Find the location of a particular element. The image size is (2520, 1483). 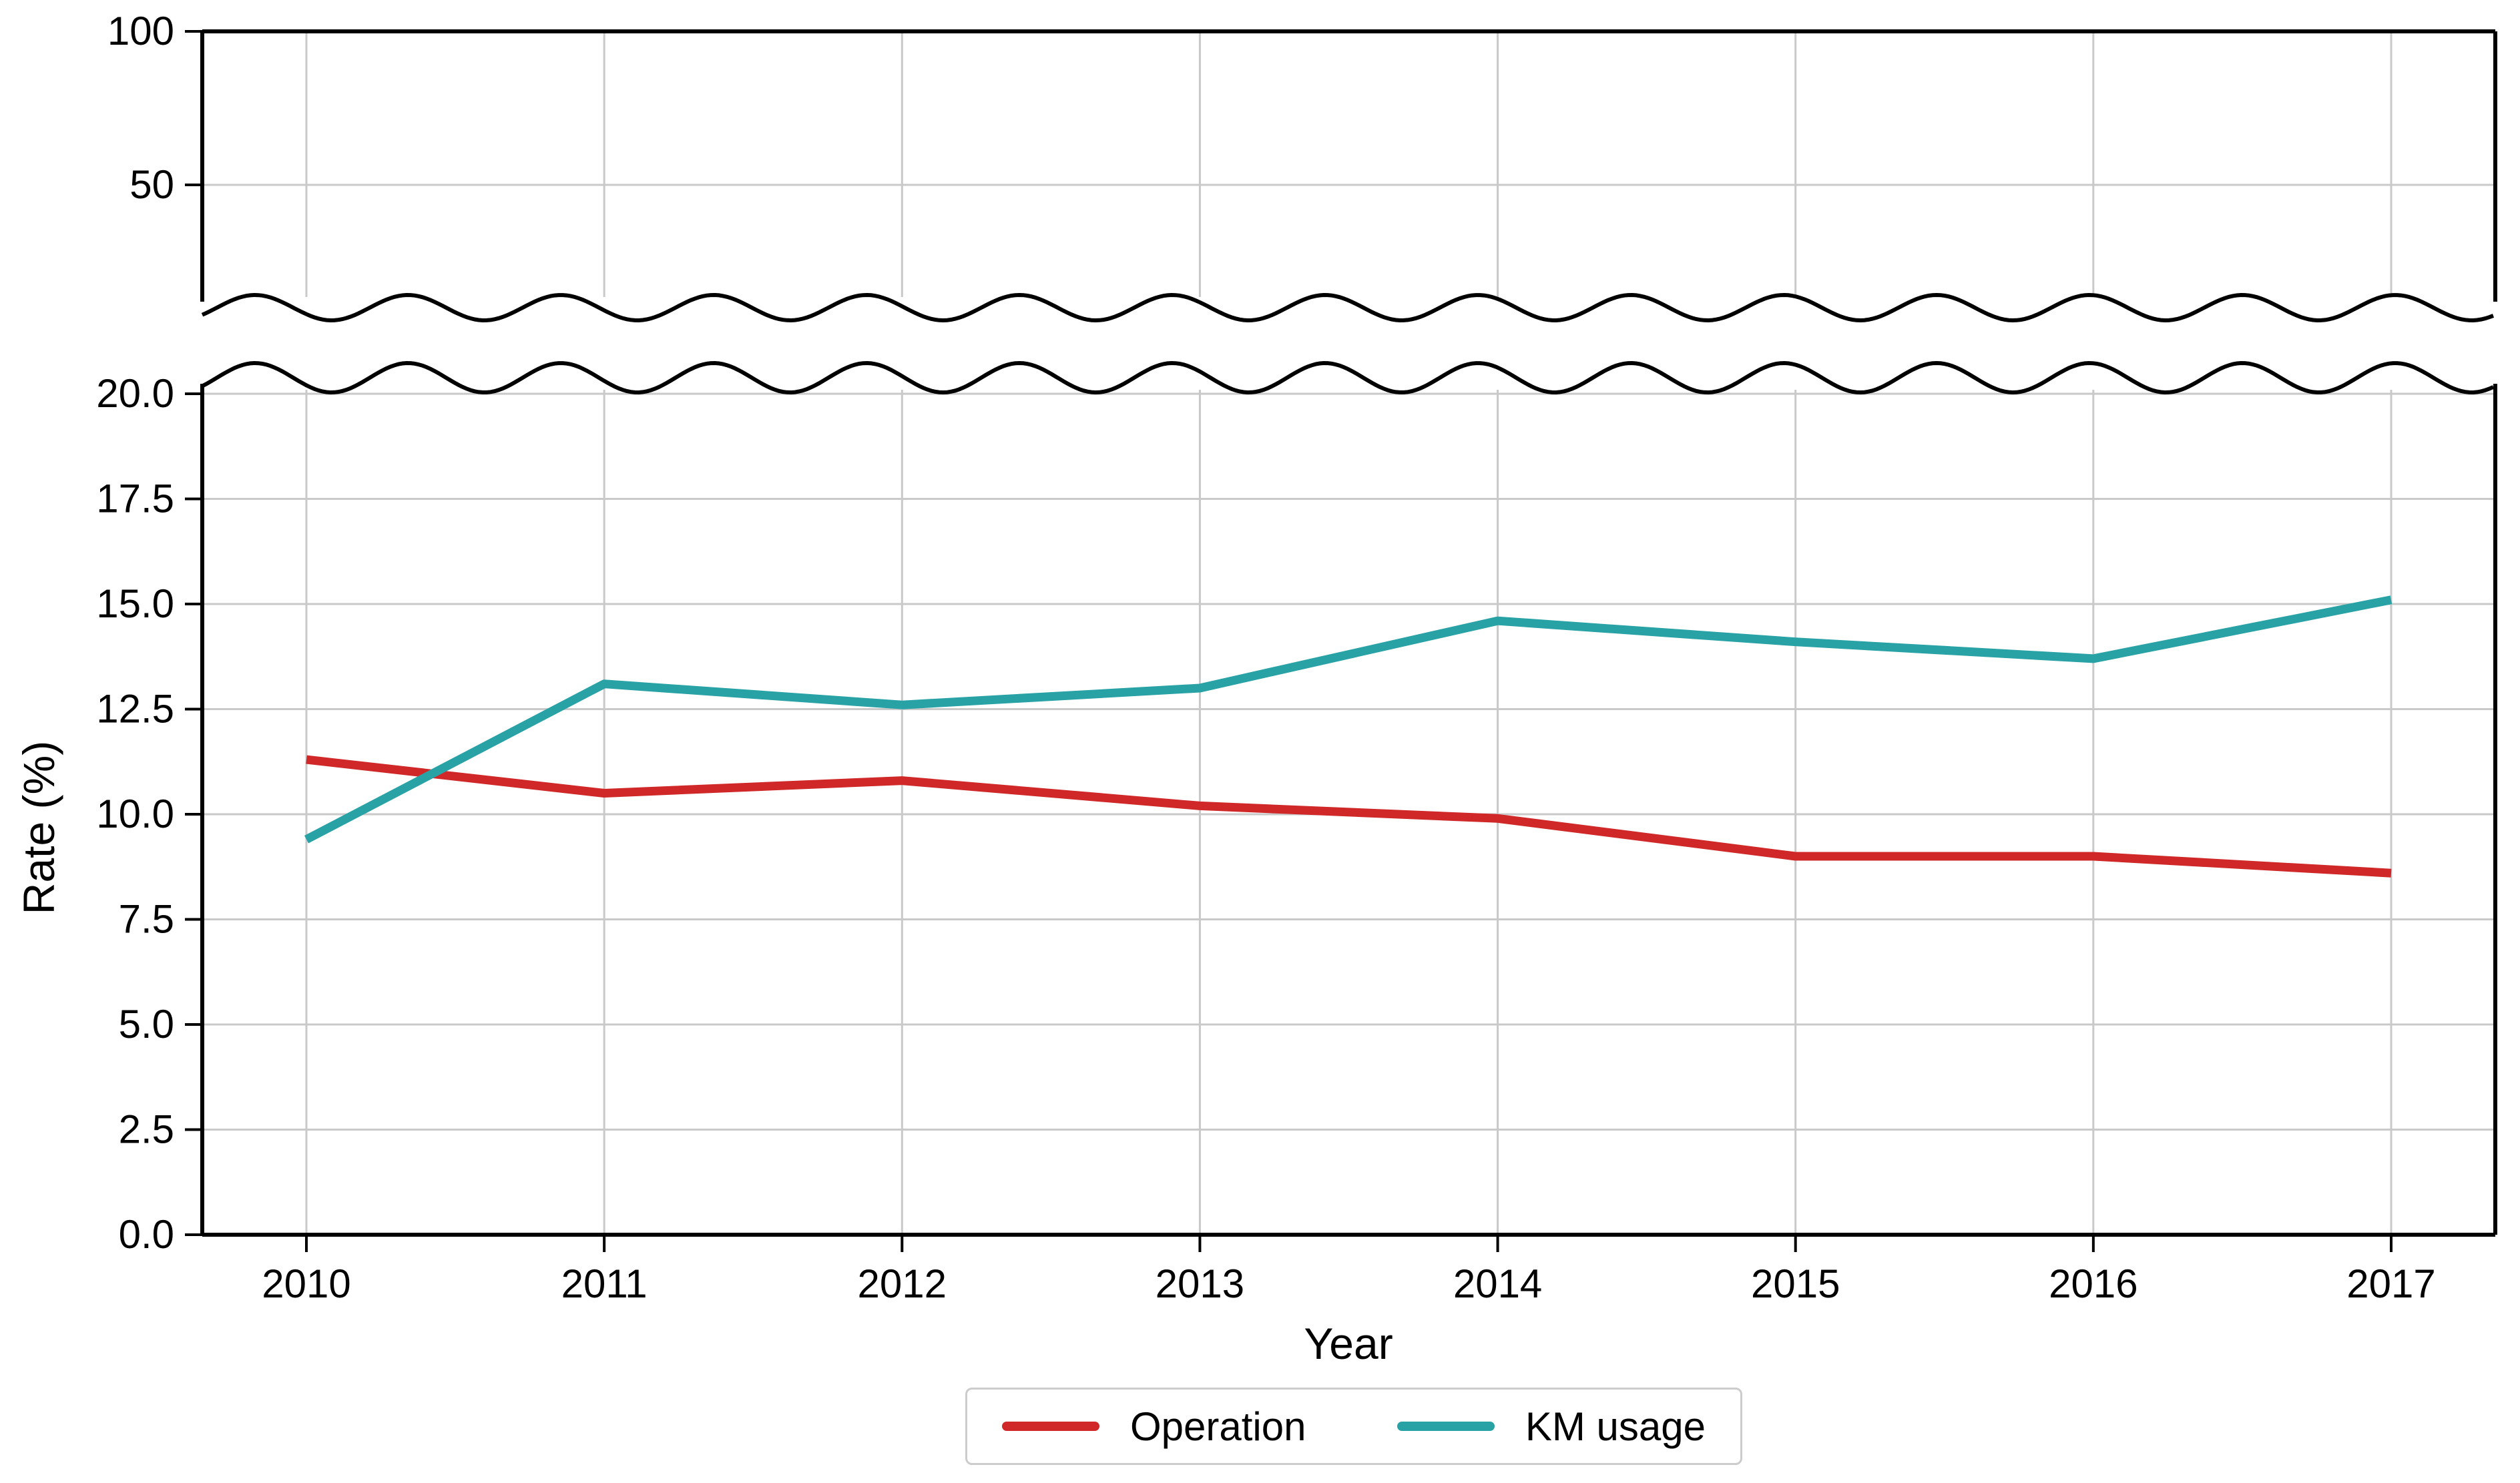

y-tick-label: 50 is located at coordinates (152, 184).